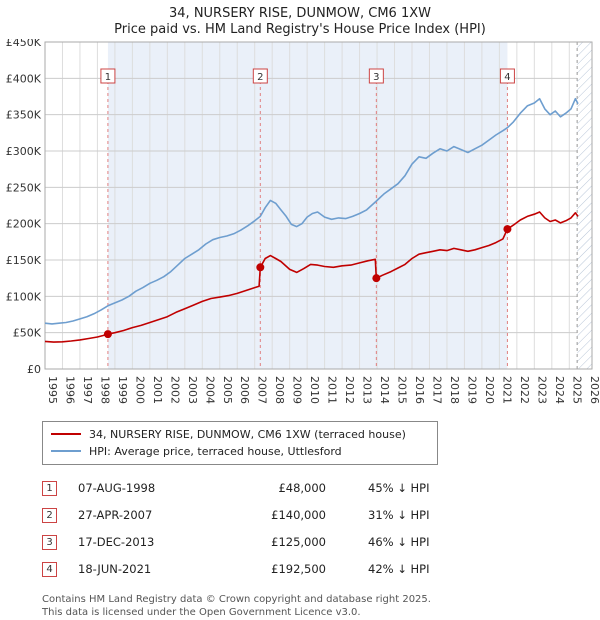  What do you see at coordinates (192, 390) in the screenshot?
I see `svg-text: 2003` at bounding box center [192, 390].